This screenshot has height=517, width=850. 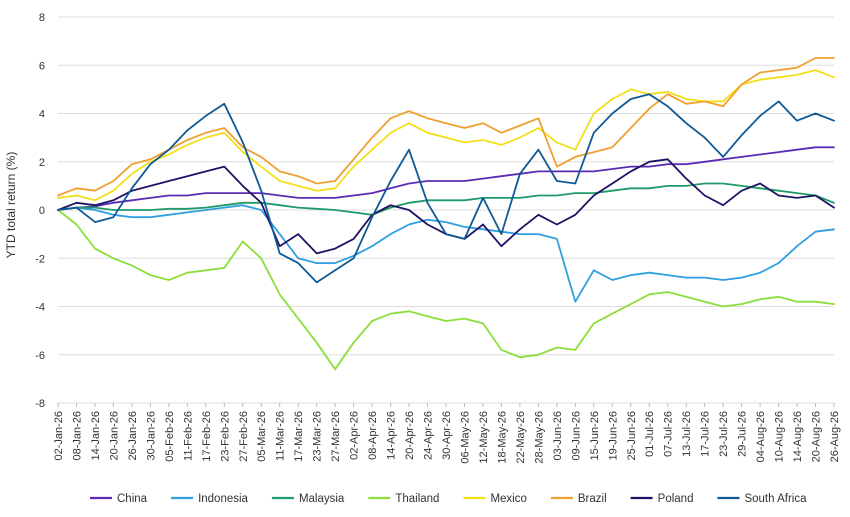 I want to click on legend-label: Mexico, so click(x=508, y=499).